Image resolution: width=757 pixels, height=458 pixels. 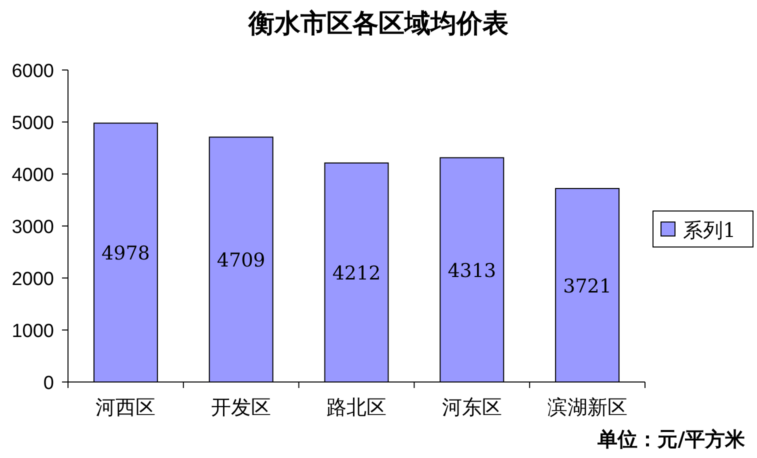 I want to click on x-tick-label: 河东区, so click(x=472, y=407).